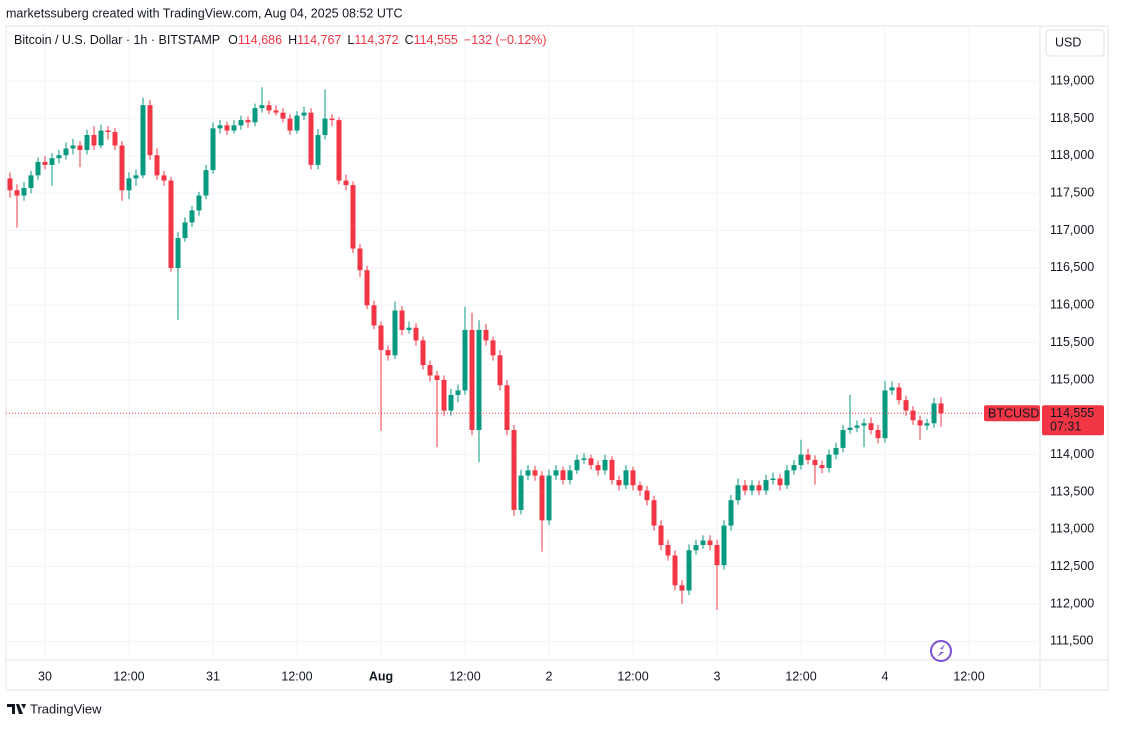 This screenshot has width=1133, height=729. What do you see at coordinates (1012, 413) in the screenshot?
I see `symbol-tag` at bounding box center [1012, 413].